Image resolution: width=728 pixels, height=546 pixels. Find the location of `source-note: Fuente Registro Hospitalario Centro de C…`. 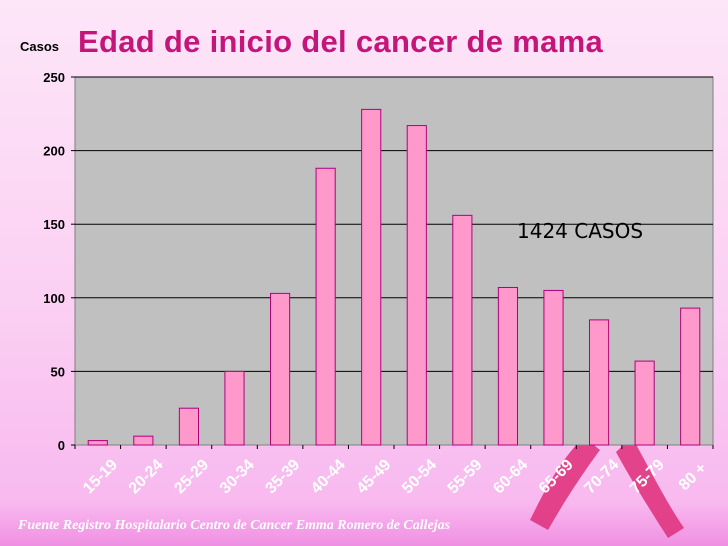

source-note: Fuente Registro Hospitalario Centro de C… is located at coordinates (234, 525).